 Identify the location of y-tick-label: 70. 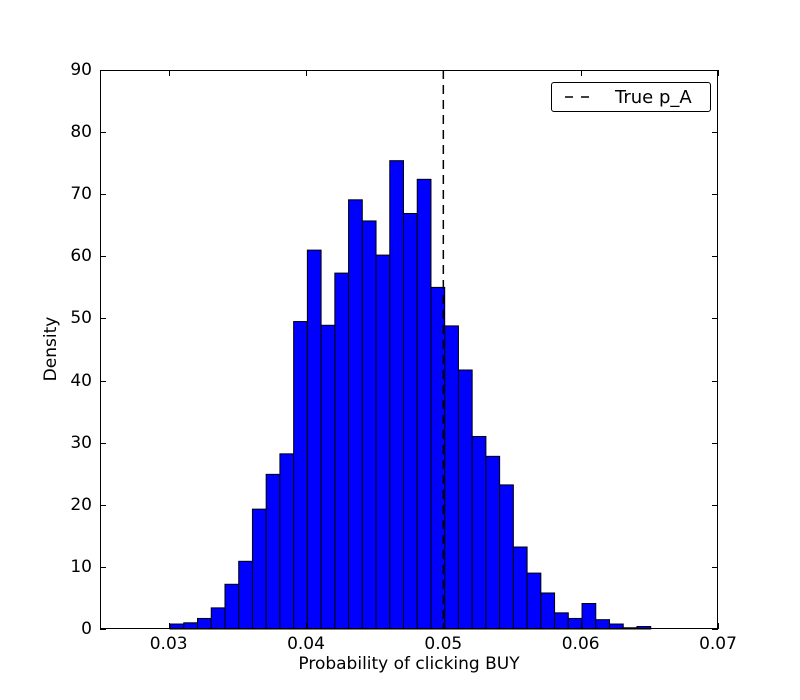
(81, 194).